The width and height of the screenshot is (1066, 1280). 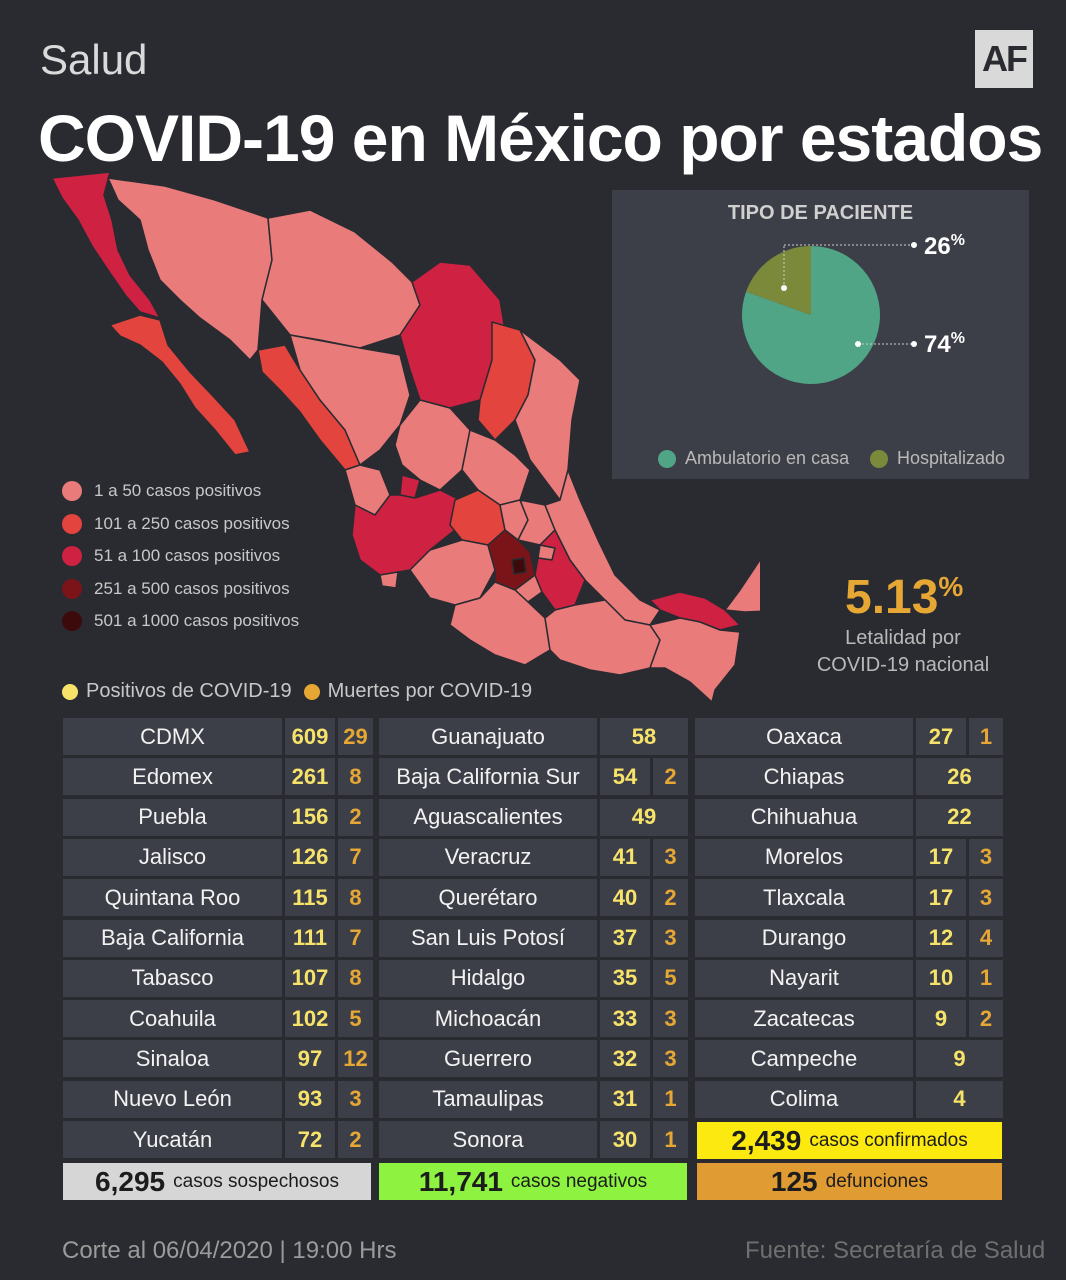 What do you see at coordinates (1004, 59) in the screenshot?
I see `af-logo: AF` at bounding box center [1004, 59].